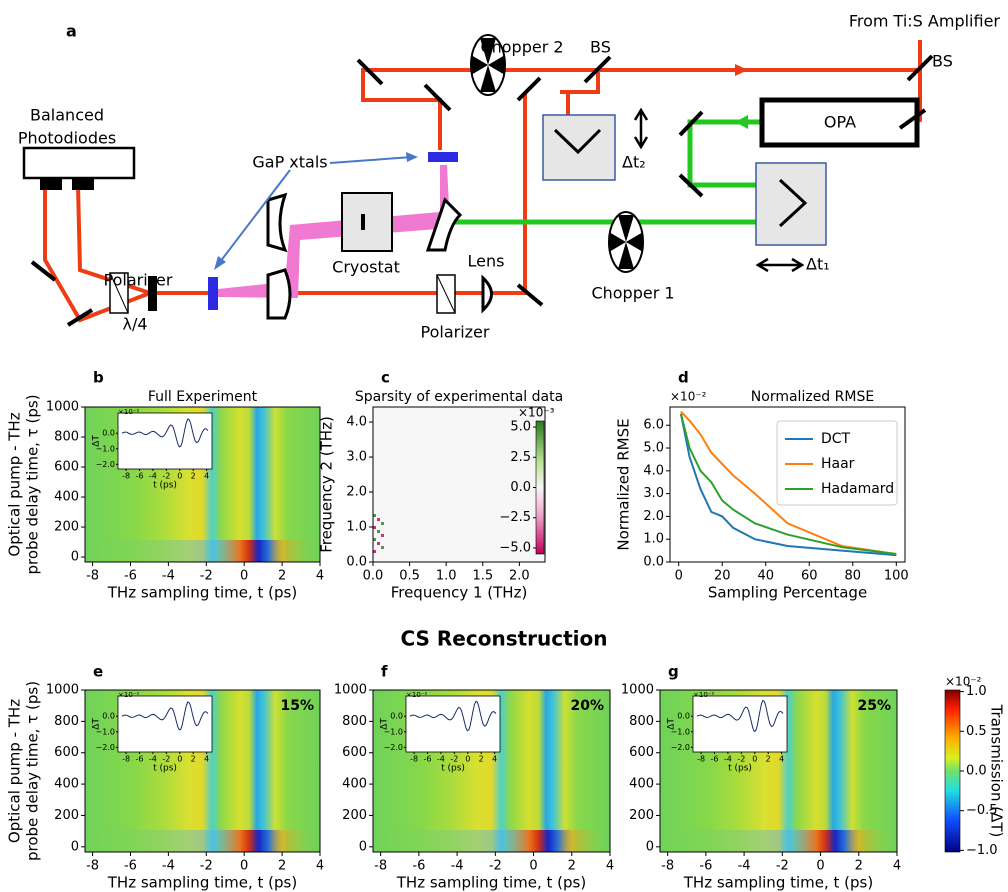 This screenshot has width=1008, height=892. I want to click on plot-background, so click(459, 484).